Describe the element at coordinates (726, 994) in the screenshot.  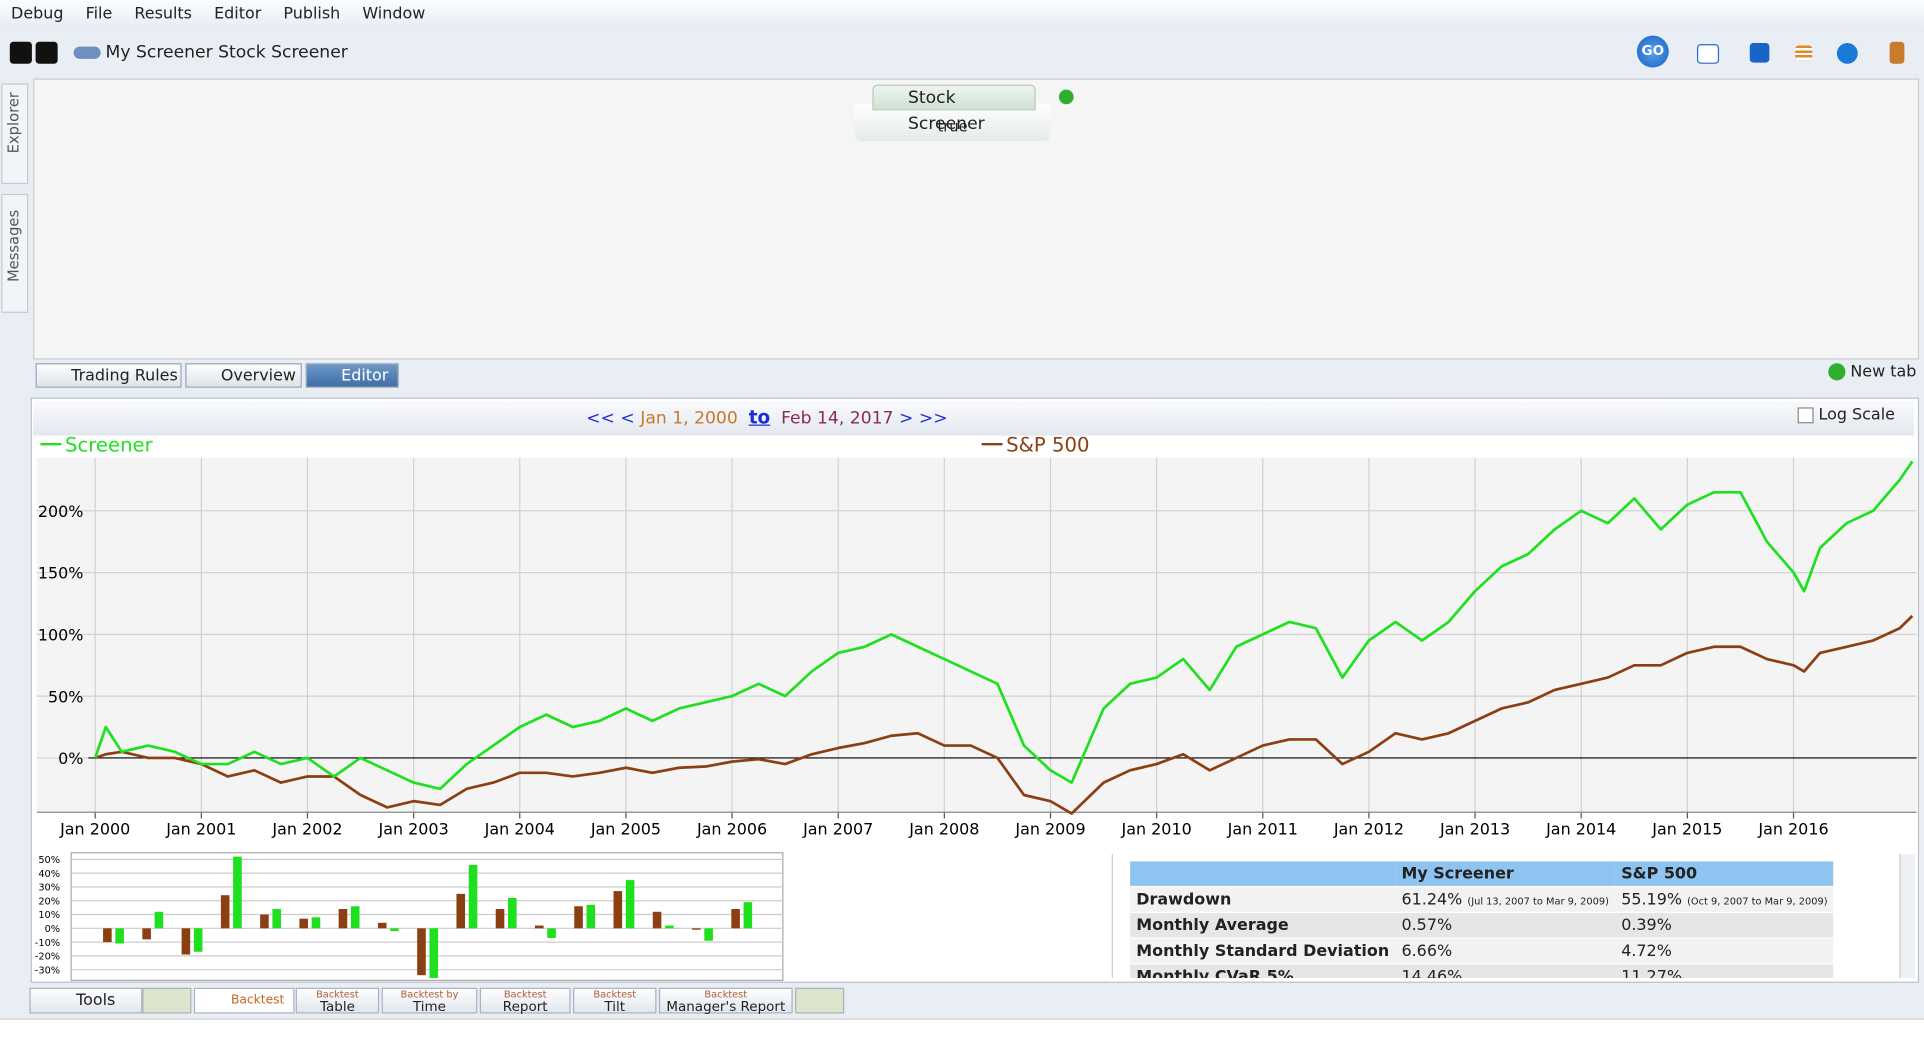
I see `tab-sublabel: Backtest` at that location.